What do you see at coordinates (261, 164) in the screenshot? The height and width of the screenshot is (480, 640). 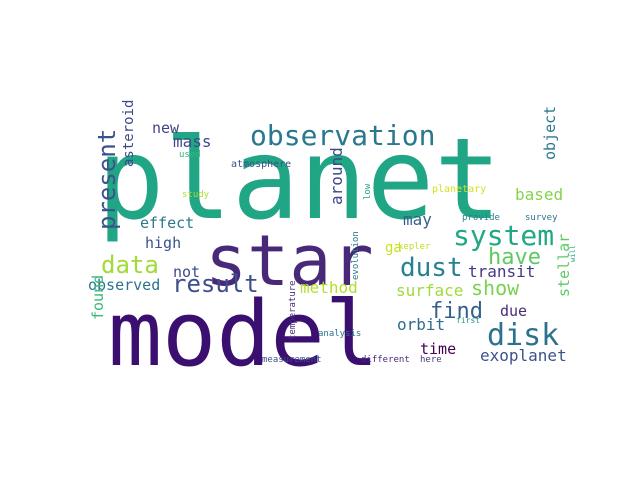 I see `word-atmosphere: atmosphere` at bounding box center [261, 164].